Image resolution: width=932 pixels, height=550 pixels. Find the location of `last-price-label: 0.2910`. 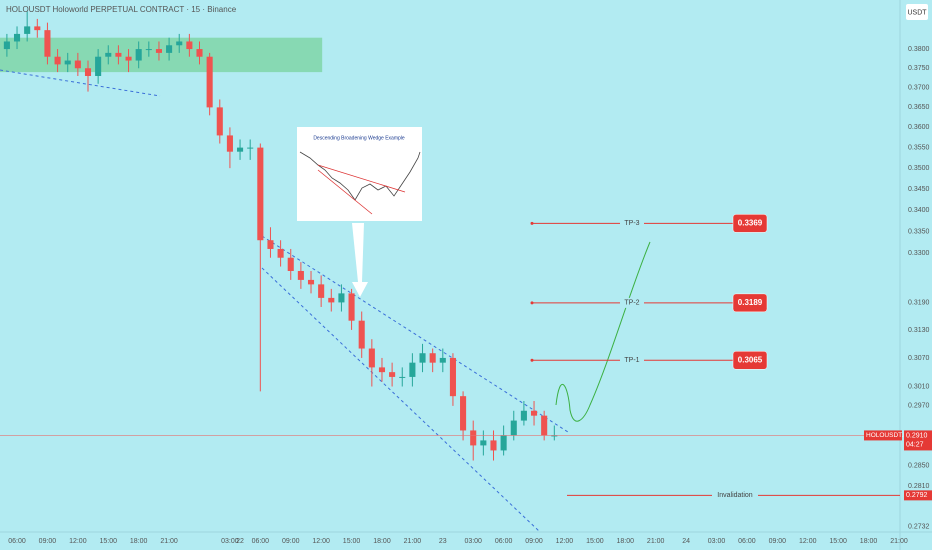

last-price-label: 0.2910 is located at coordinates (917, 435).